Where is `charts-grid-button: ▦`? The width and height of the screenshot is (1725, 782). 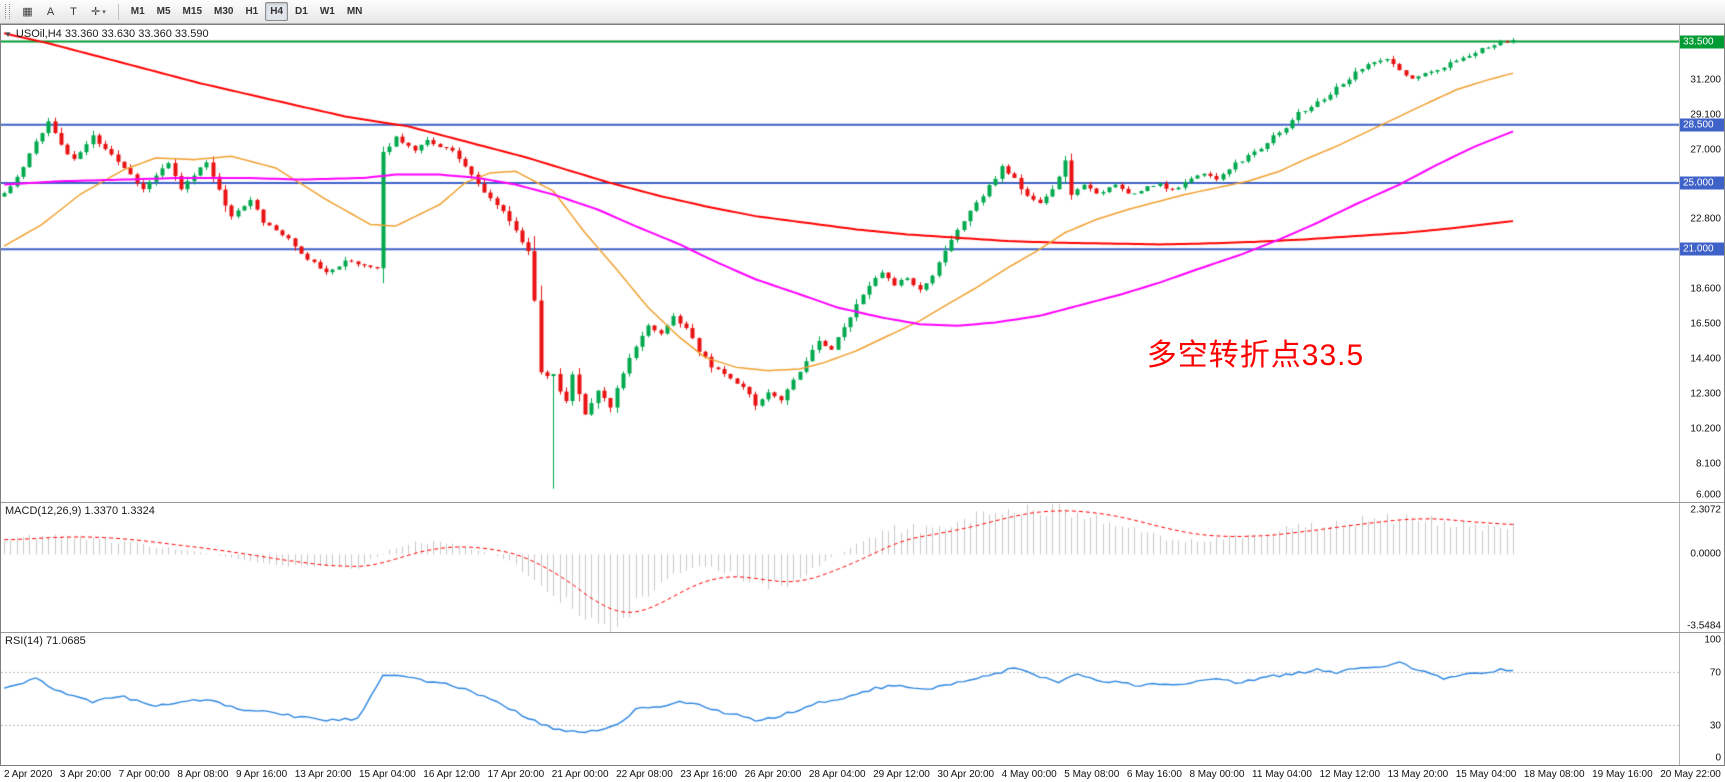
charts-grid-button: ▦ is located at coordinates (27, 11).